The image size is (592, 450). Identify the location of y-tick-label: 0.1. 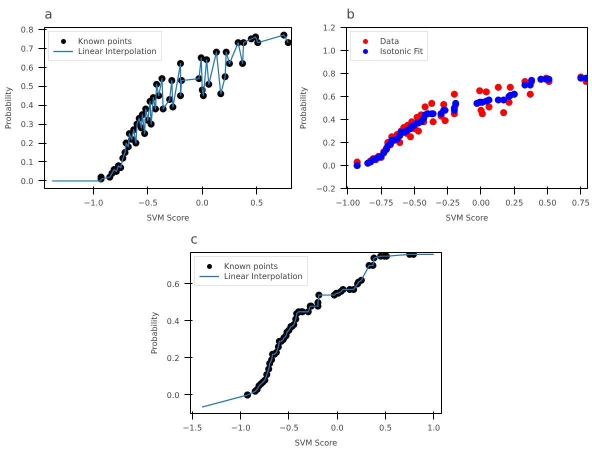
(27, 162).